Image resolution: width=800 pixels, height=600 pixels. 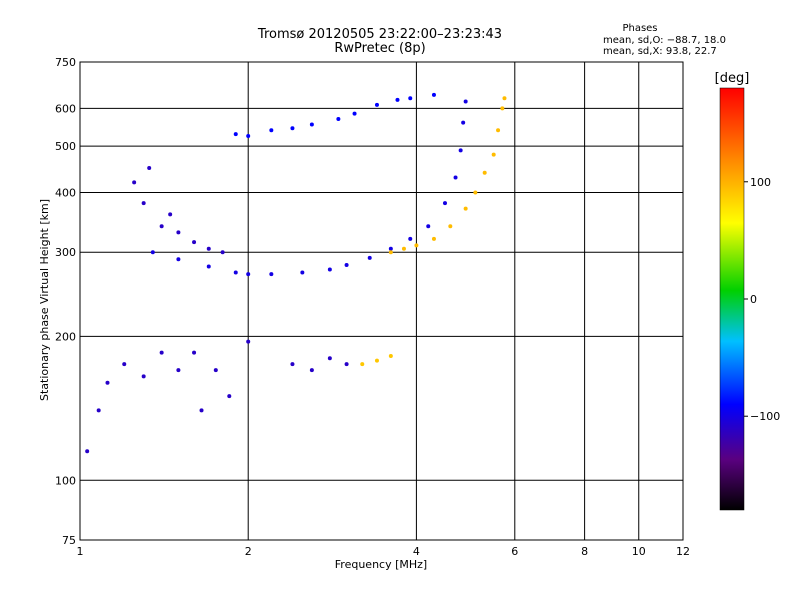 I want to click on colorbar-tick-label: −100, so click(x=765, y=416).